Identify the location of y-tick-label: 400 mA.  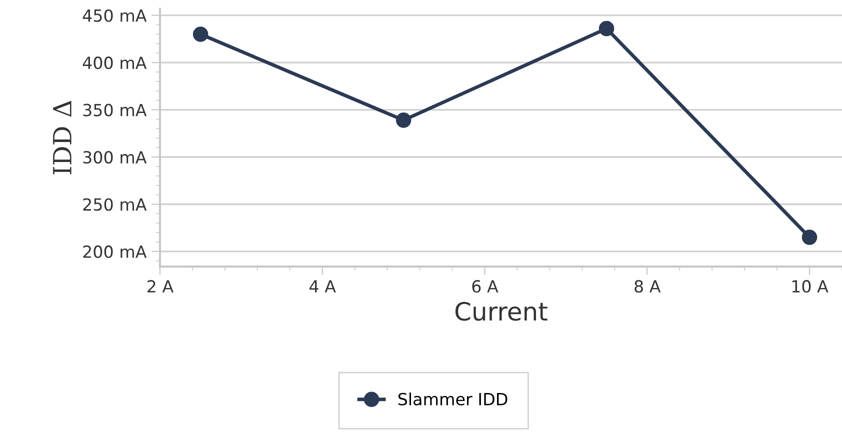
(114, 63).